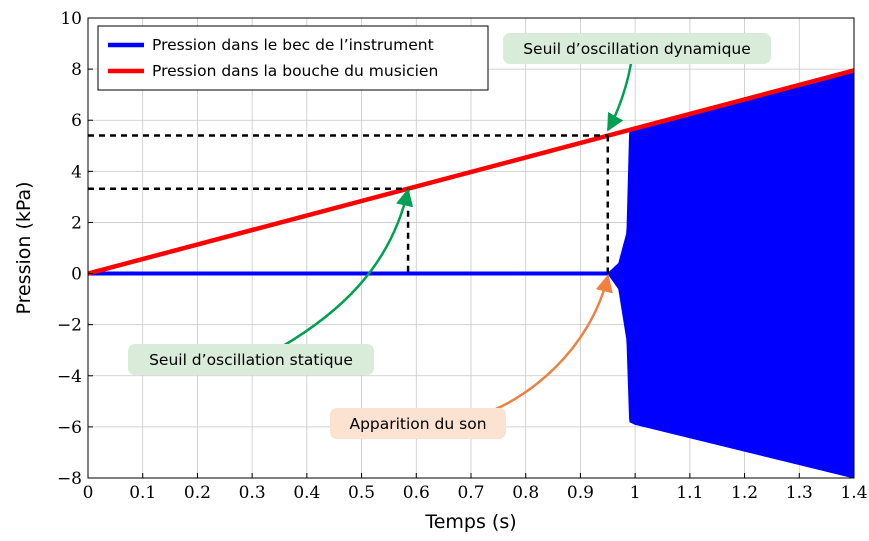  I want to click on x-tick-label-10: 1, so click(635, 493).